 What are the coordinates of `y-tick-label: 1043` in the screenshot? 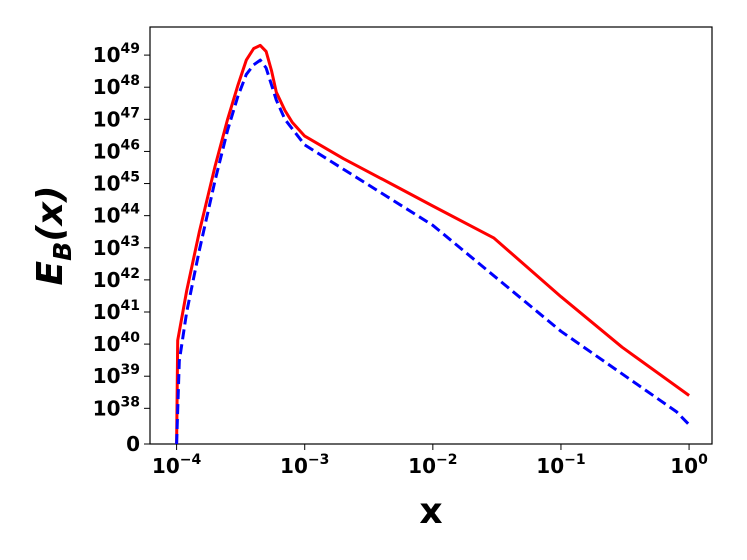 It's located at (116, 247).